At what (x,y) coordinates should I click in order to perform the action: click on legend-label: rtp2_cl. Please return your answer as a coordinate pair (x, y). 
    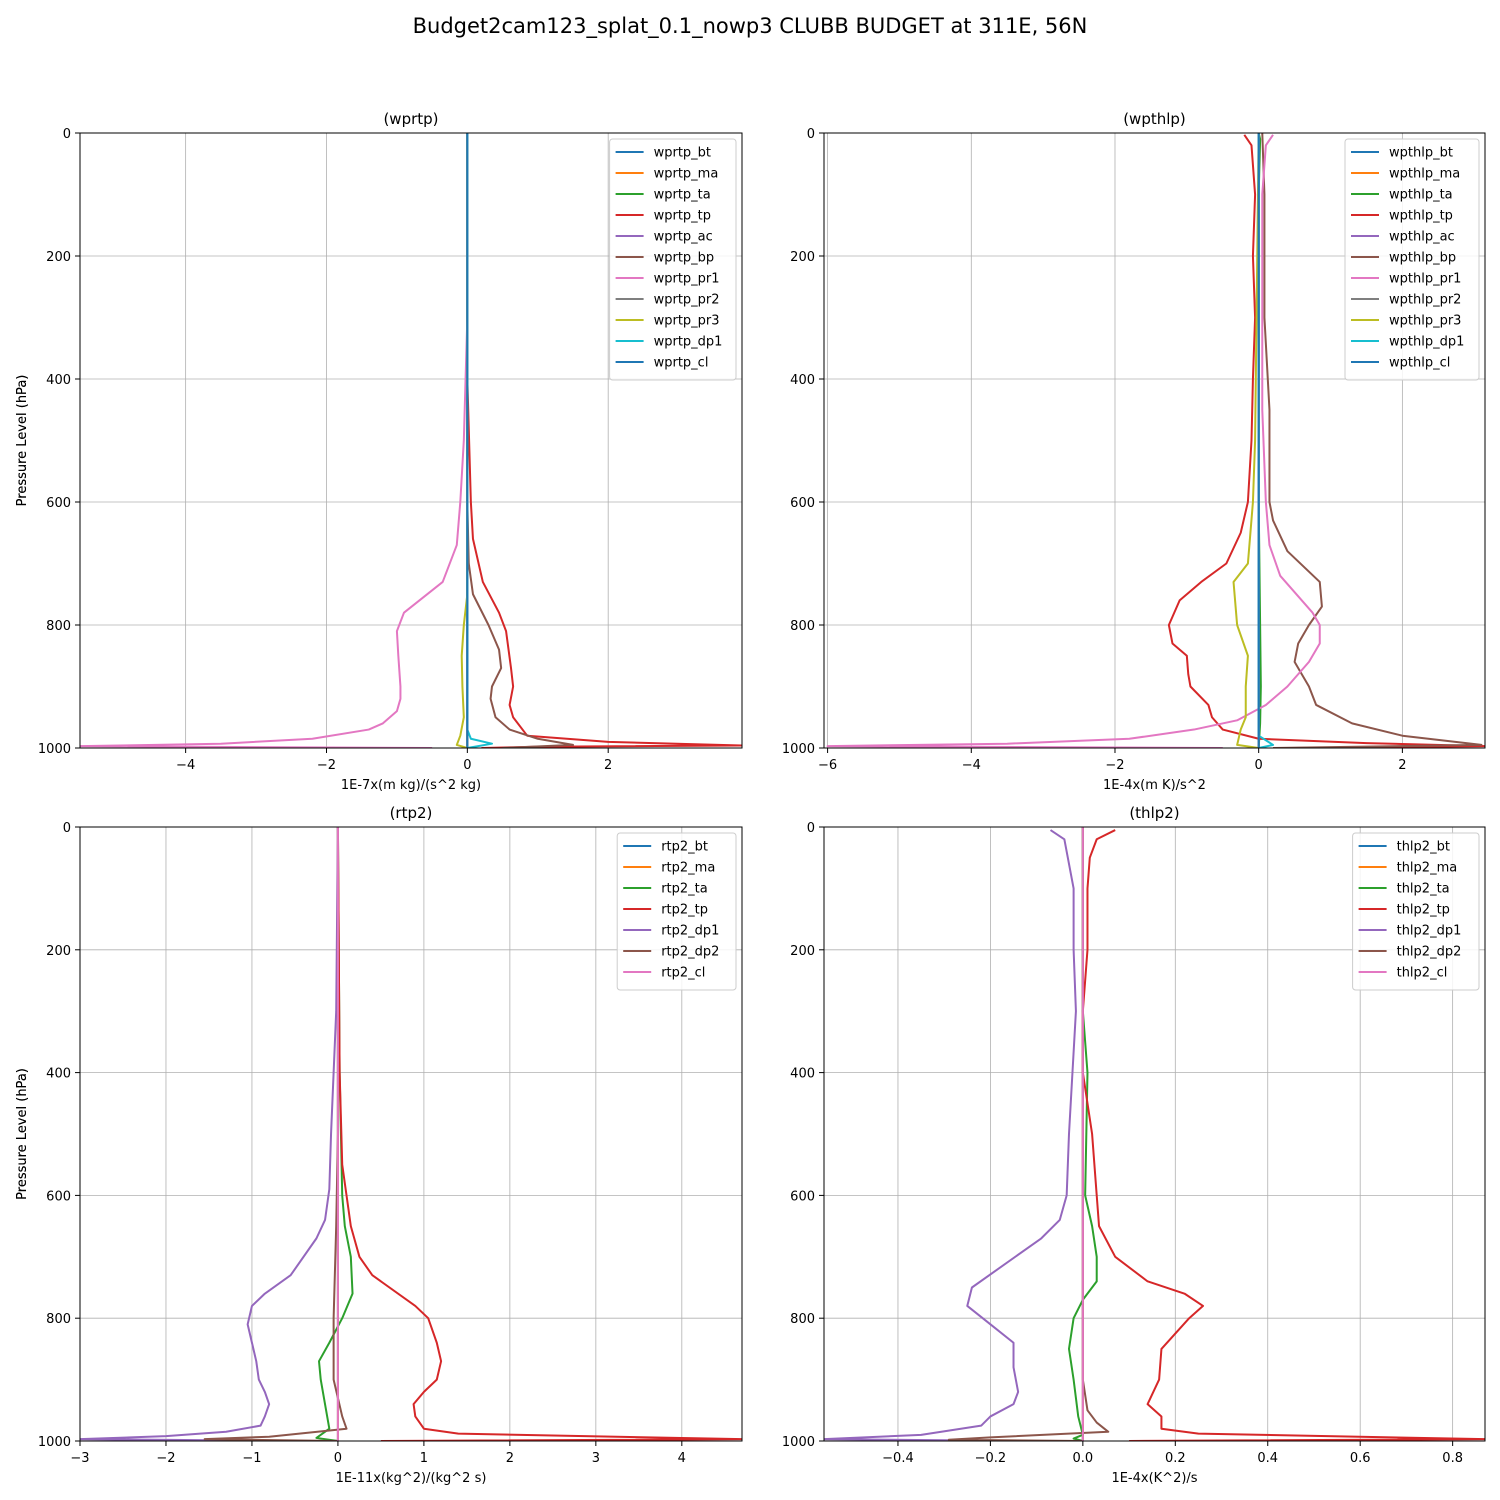
    Looking at the image, I should click on (683, 973).